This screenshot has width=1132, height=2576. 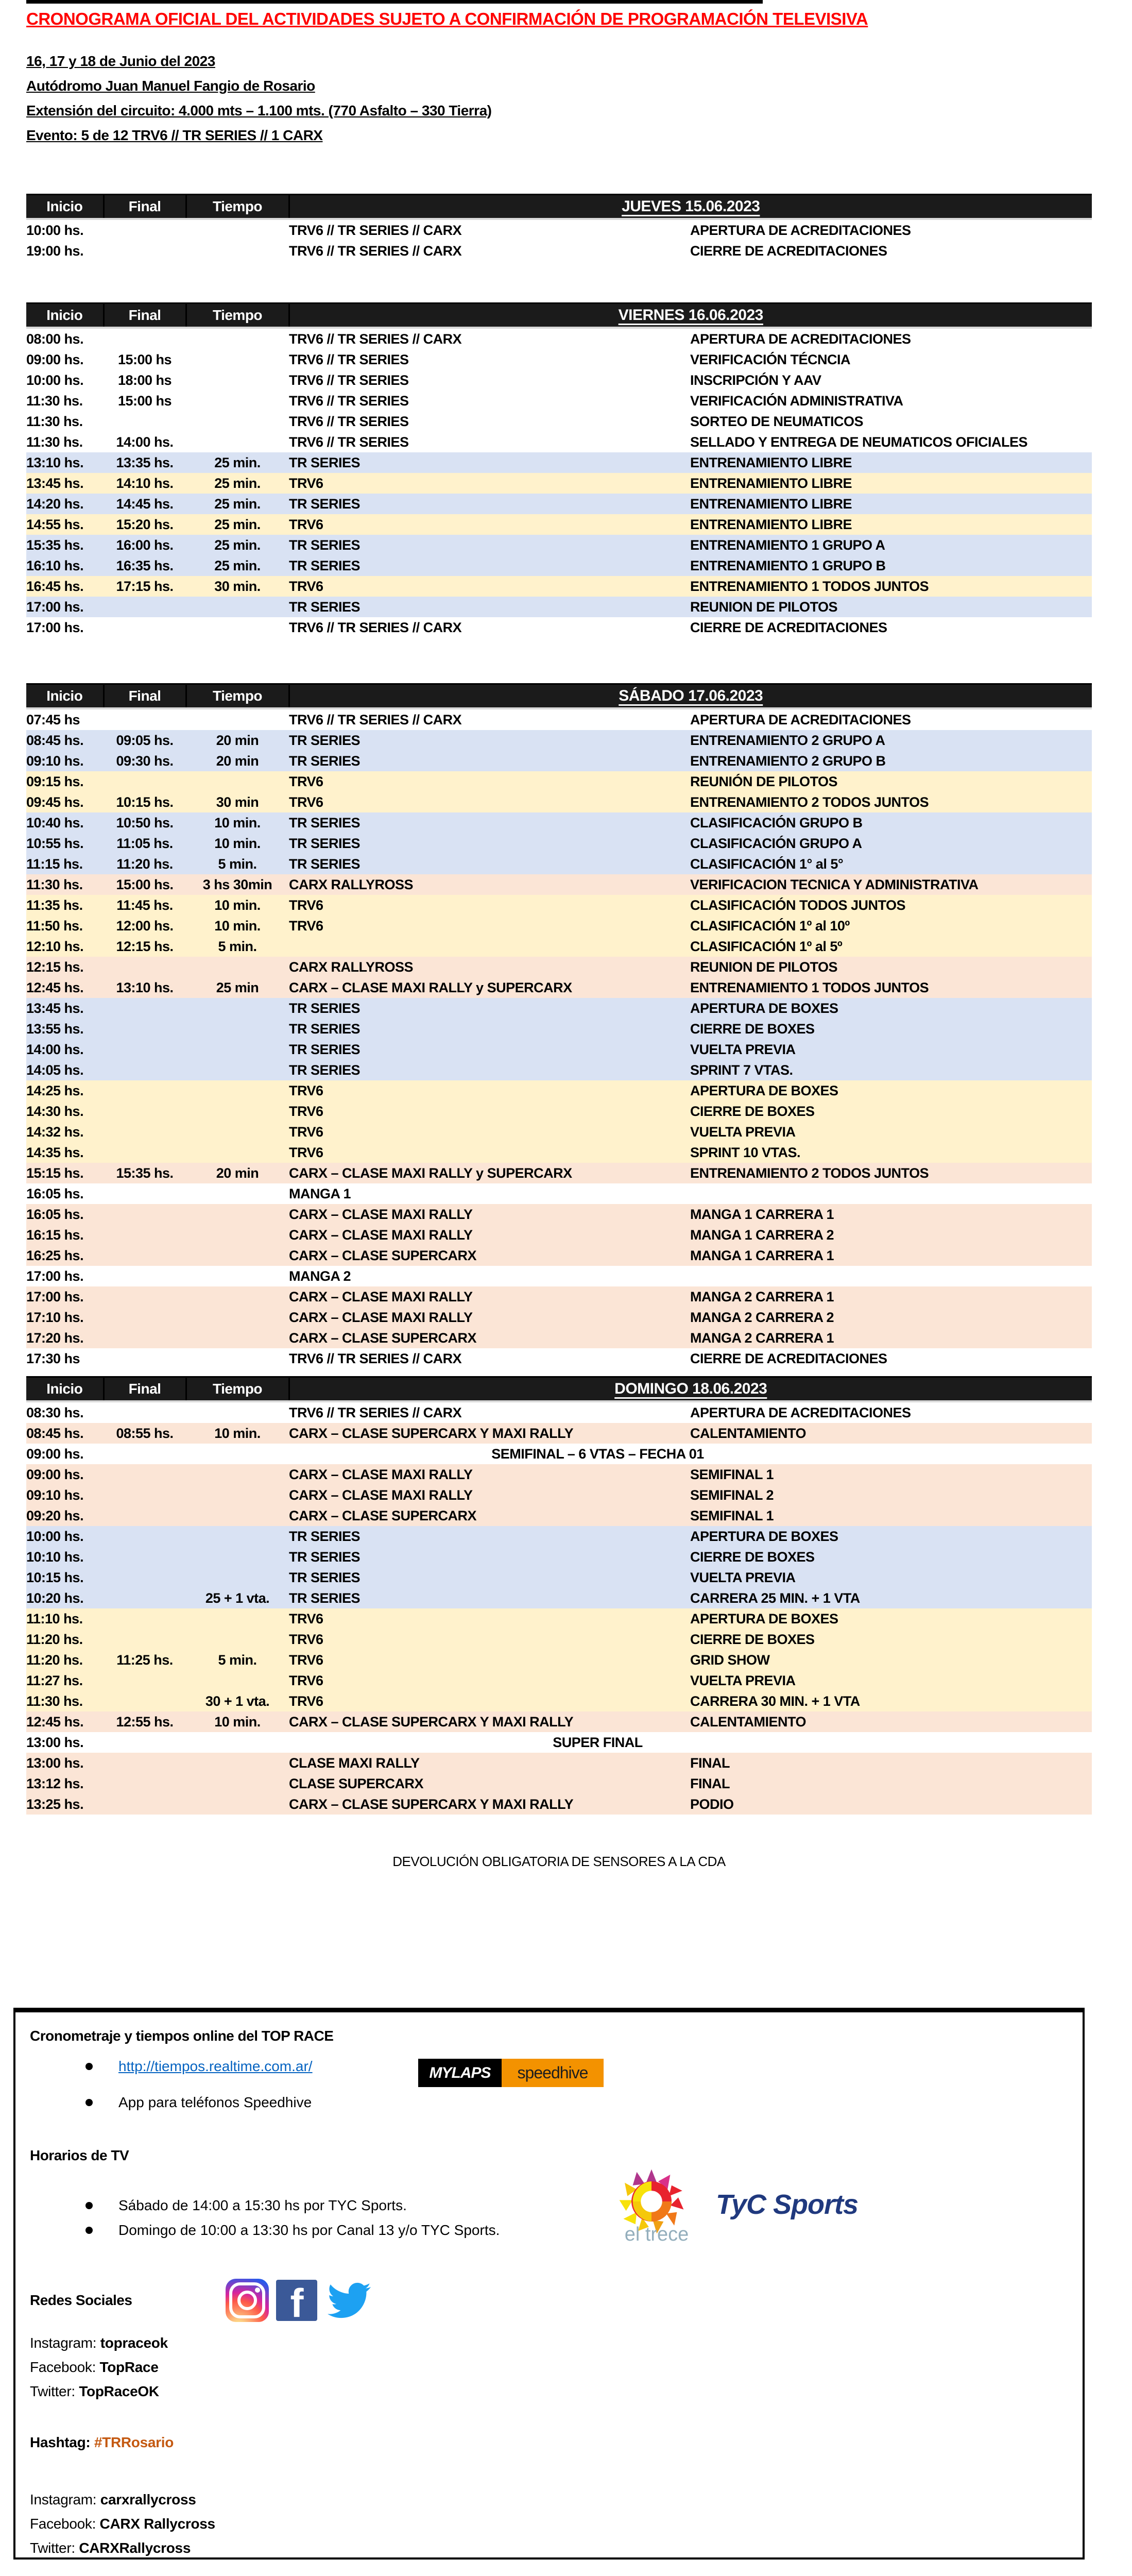 What do you see at coordinates (746, 1152) in the screenshot?
I see `cell-activity: SPRINT 10 VTAS.` at bounding box center [746, 1152].